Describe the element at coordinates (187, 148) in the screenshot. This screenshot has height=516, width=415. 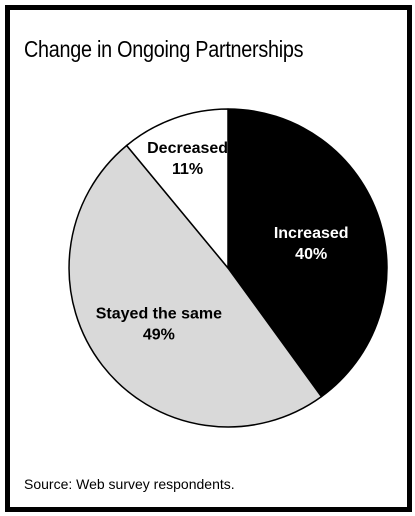
I see `slice-label-decreased: Decreased` at that location.